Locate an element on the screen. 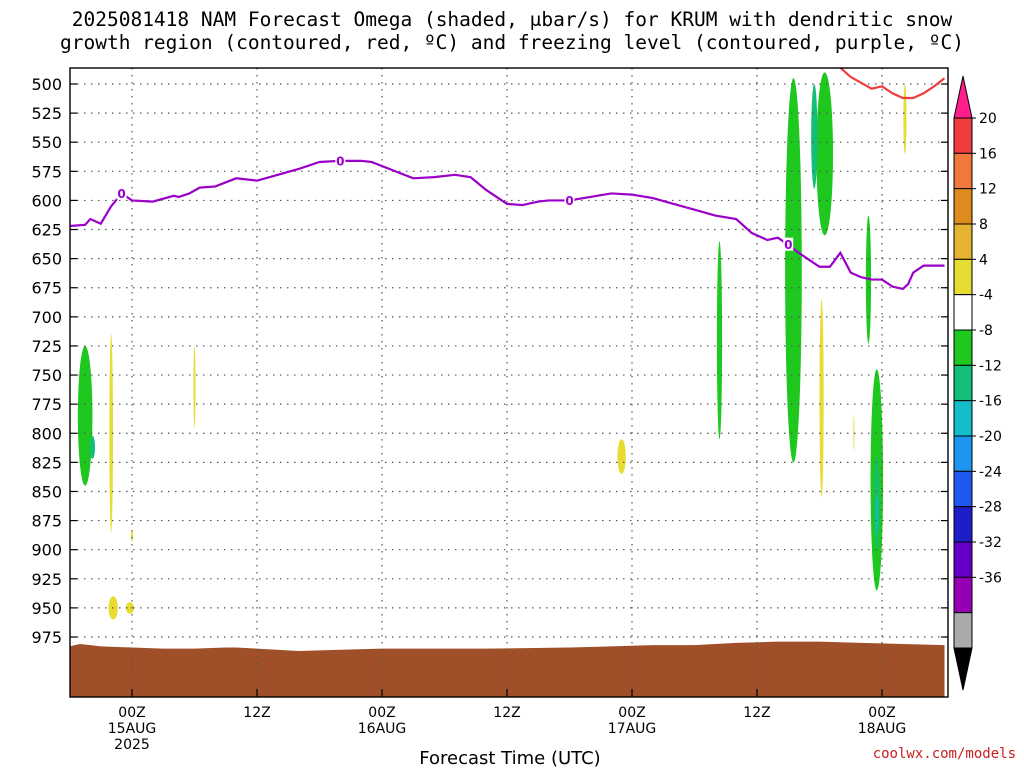 This screenshot has height=768, width=1024. y-tick-label: 600 is located at coordinates (46, 200).